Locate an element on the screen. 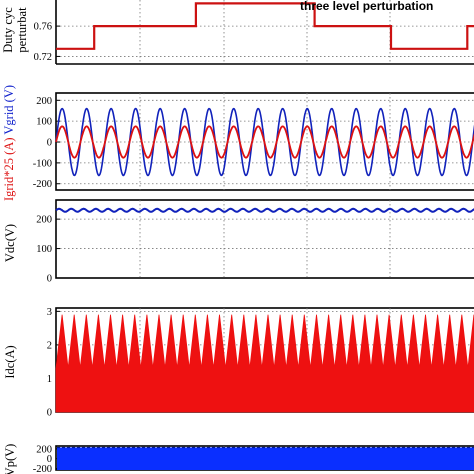 This screenshot has width=474, height=474. vgrid-ylabel: Vgrid (V) is located at coordinates (9, 110).